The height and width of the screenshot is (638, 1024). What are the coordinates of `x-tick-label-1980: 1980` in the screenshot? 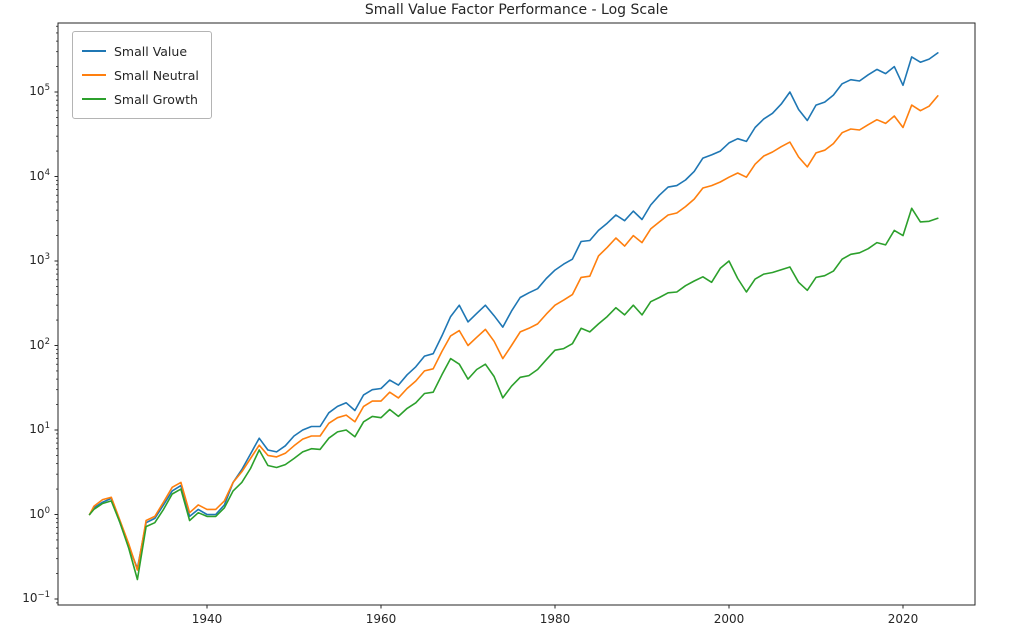 It's located at (555, 619).